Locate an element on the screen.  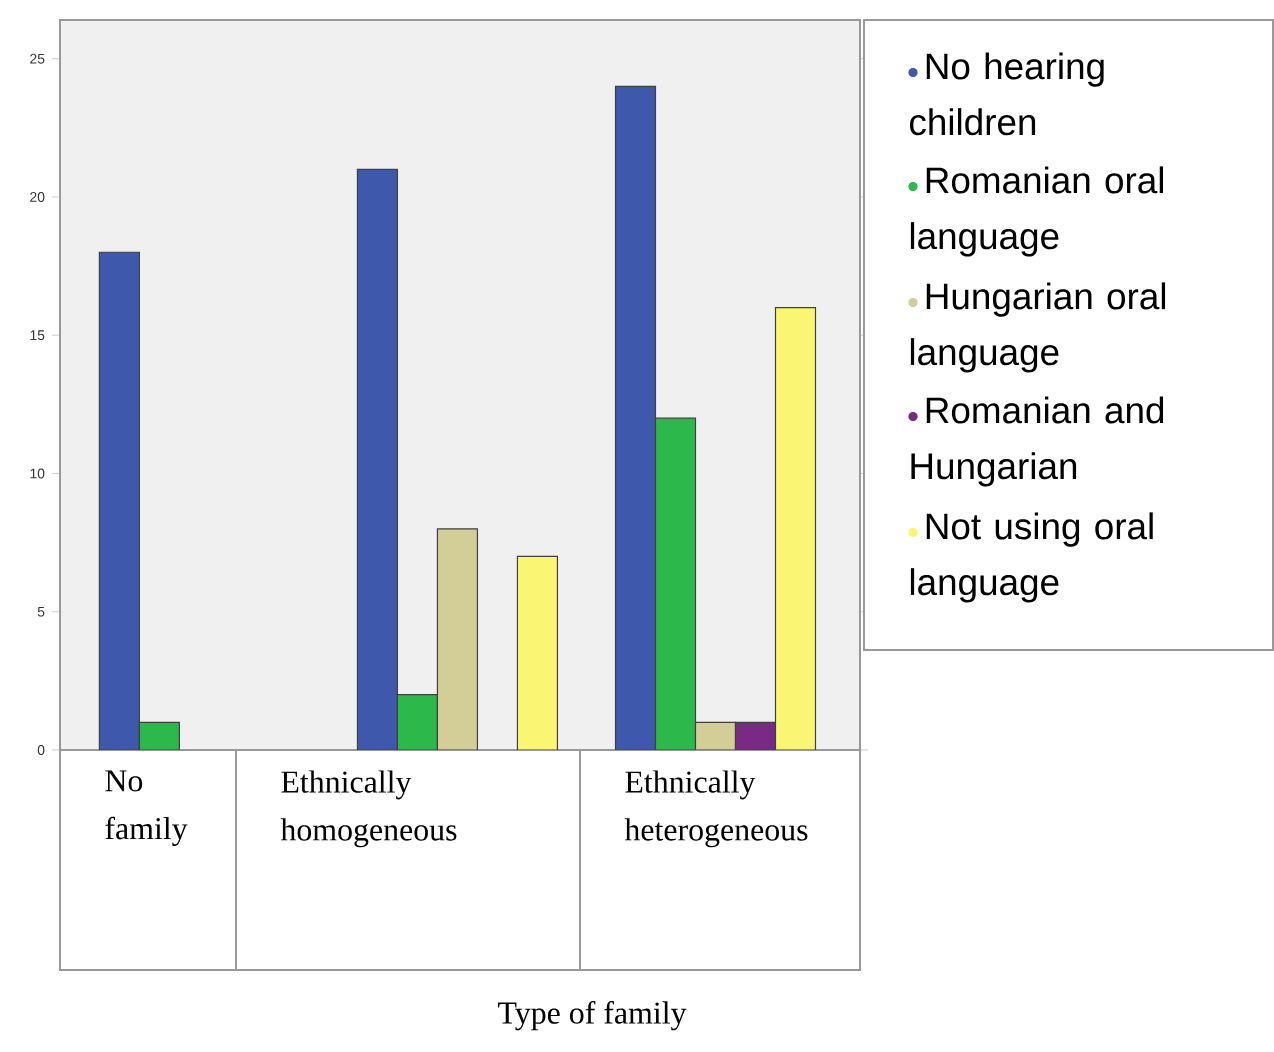
x-axis-title: Type of family is located at coordinates (592, 1016).